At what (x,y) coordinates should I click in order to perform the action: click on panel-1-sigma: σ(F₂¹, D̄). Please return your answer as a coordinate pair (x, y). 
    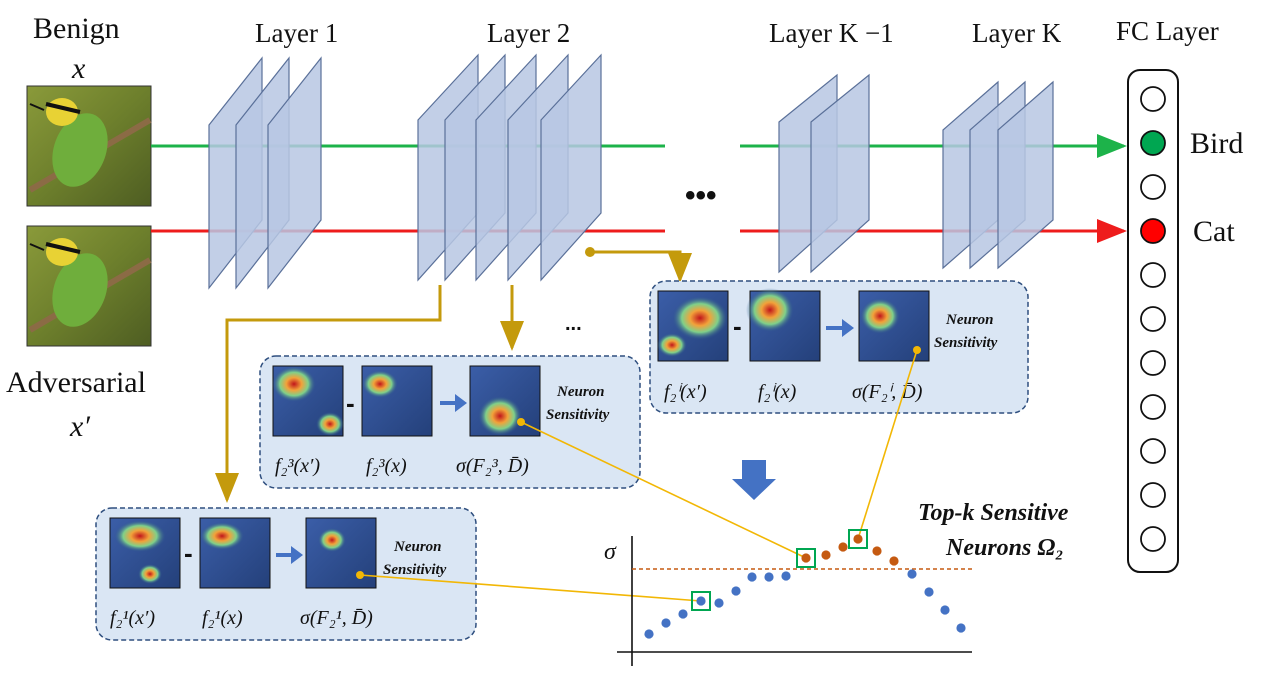
    Looking at the image, I should click on (336, 618).